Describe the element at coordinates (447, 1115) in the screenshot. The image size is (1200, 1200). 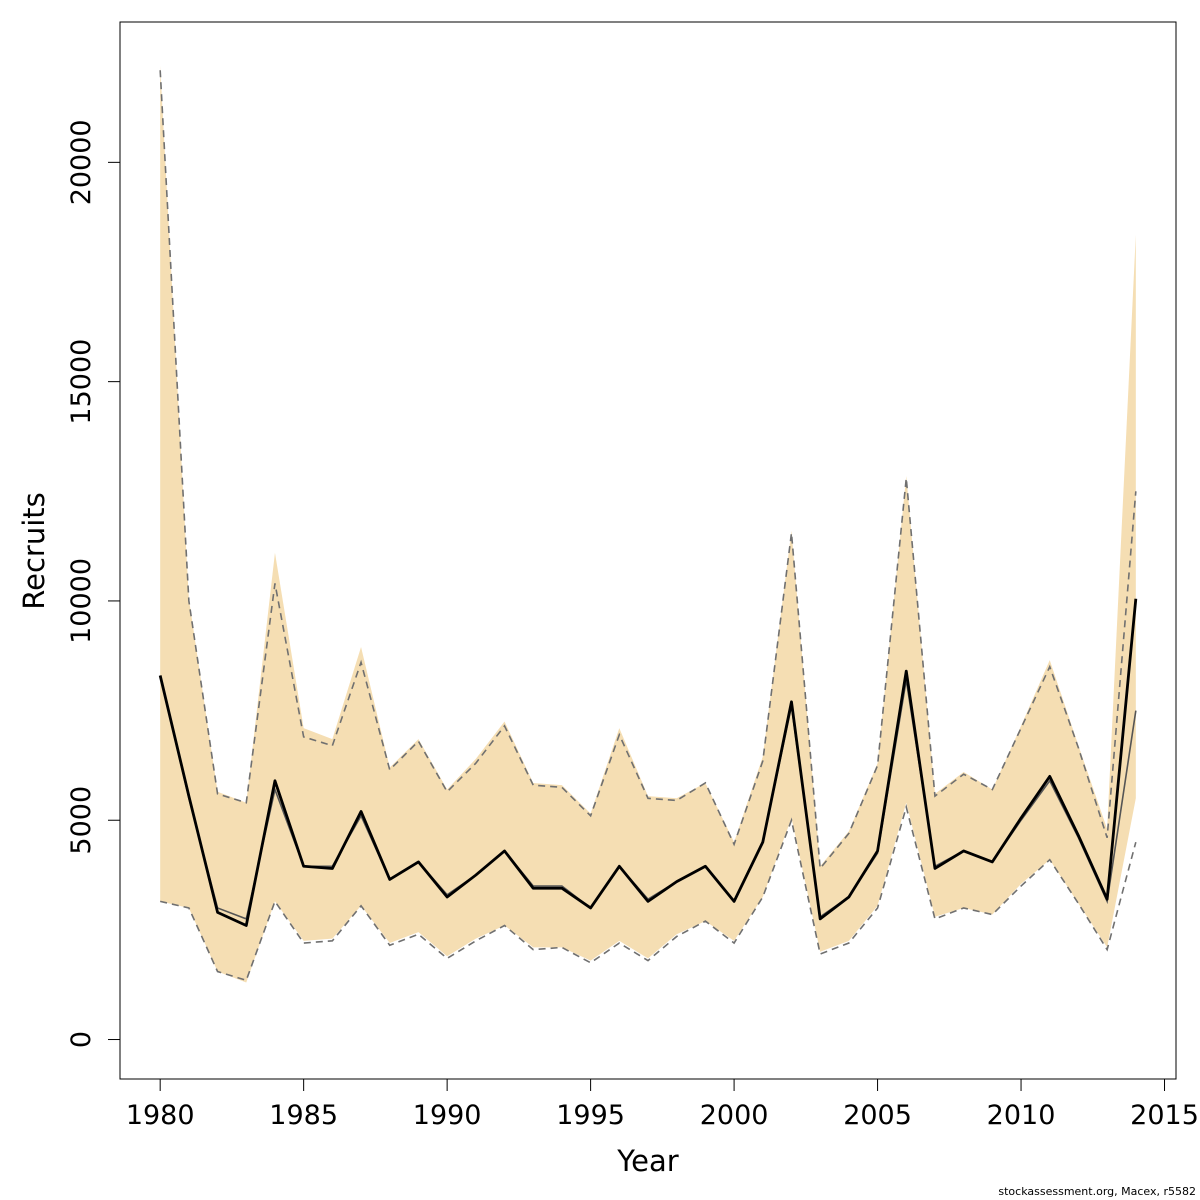
I see `x-tick-label: 1990` at that location.